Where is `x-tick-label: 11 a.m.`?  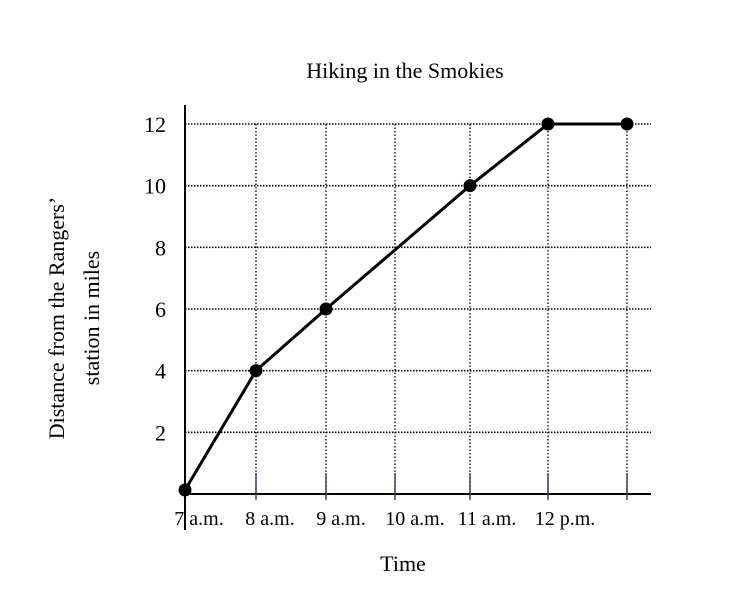
x-tick-label: 11 a.m. is located at coordinates (487, 519).